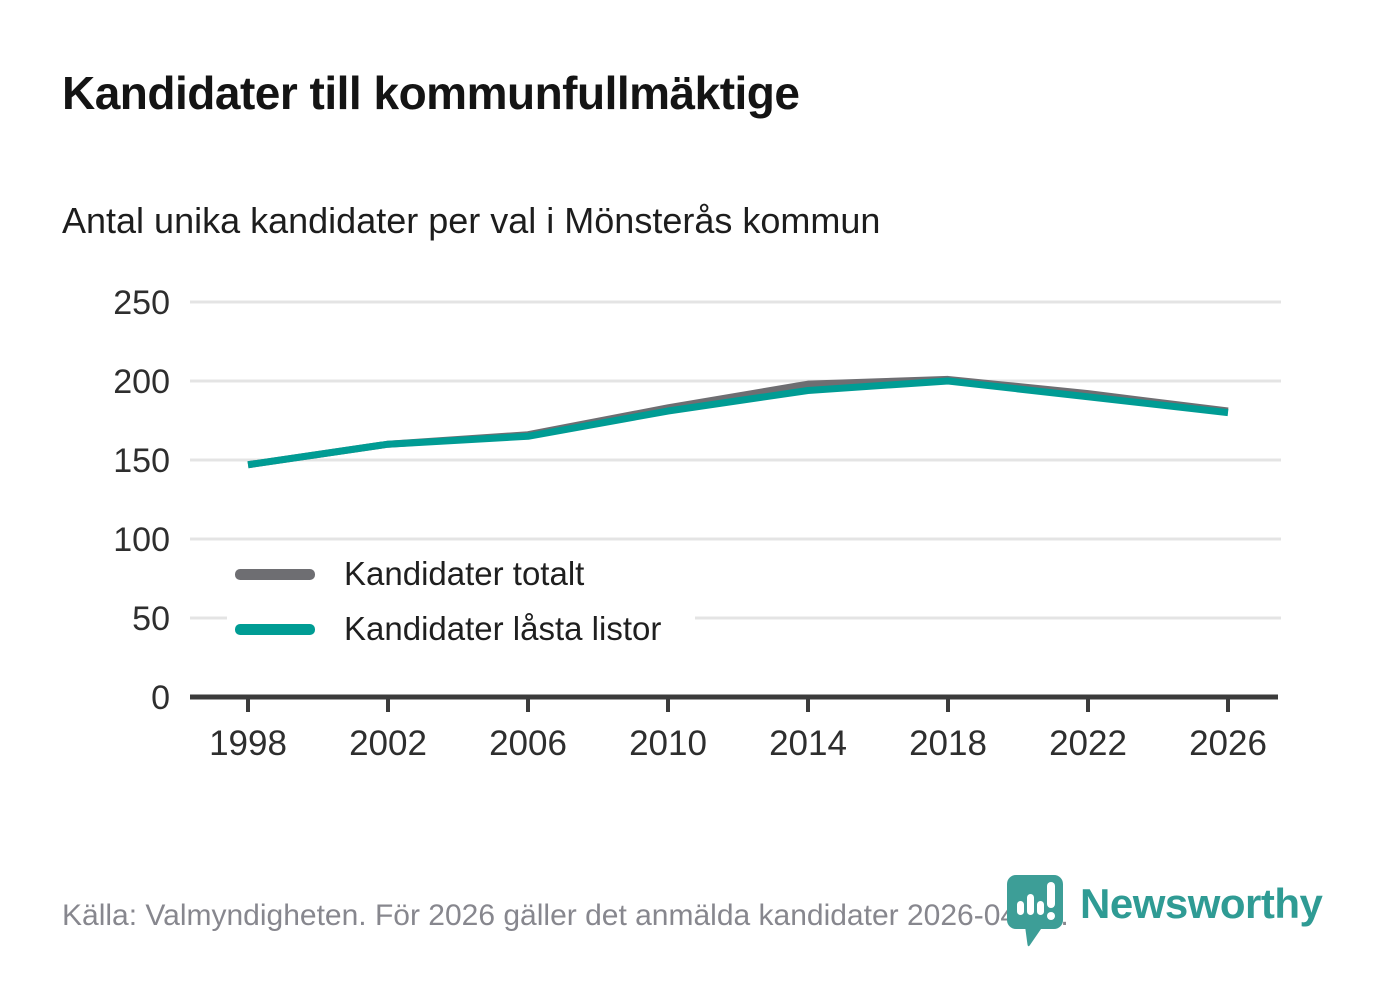  I want to click on newsworthy-wordmark: Newsworthy, so click(1201, 903).